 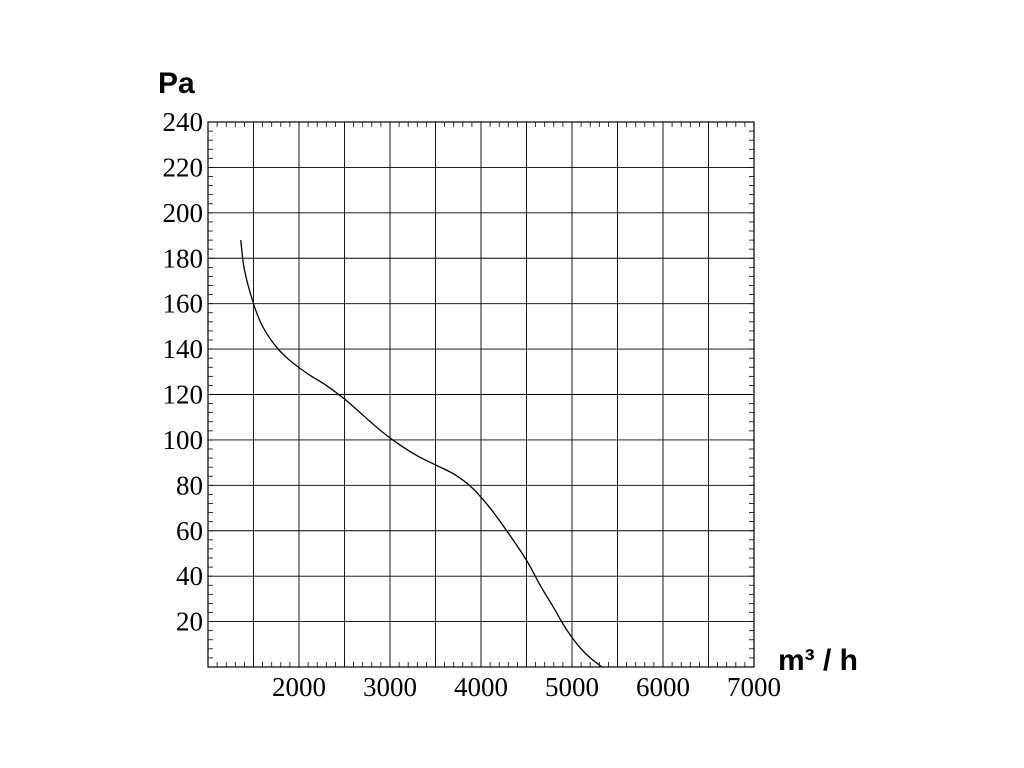 I want to click on x-tick-label: 3000, so click(x=390, y=687).